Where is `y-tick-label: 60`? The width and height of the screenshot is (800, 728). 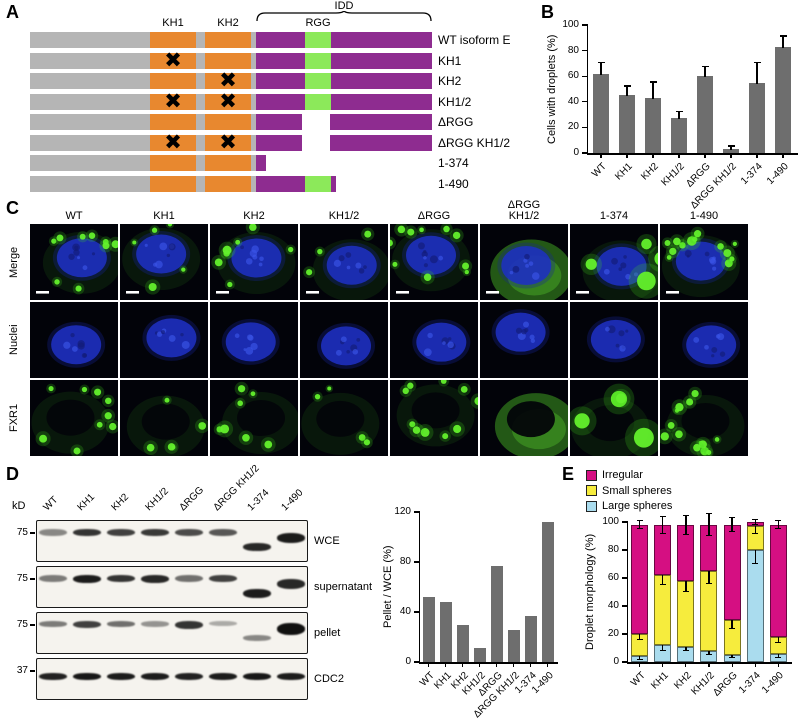 y-tick-label: 60 is located at coordinates (573, 76).